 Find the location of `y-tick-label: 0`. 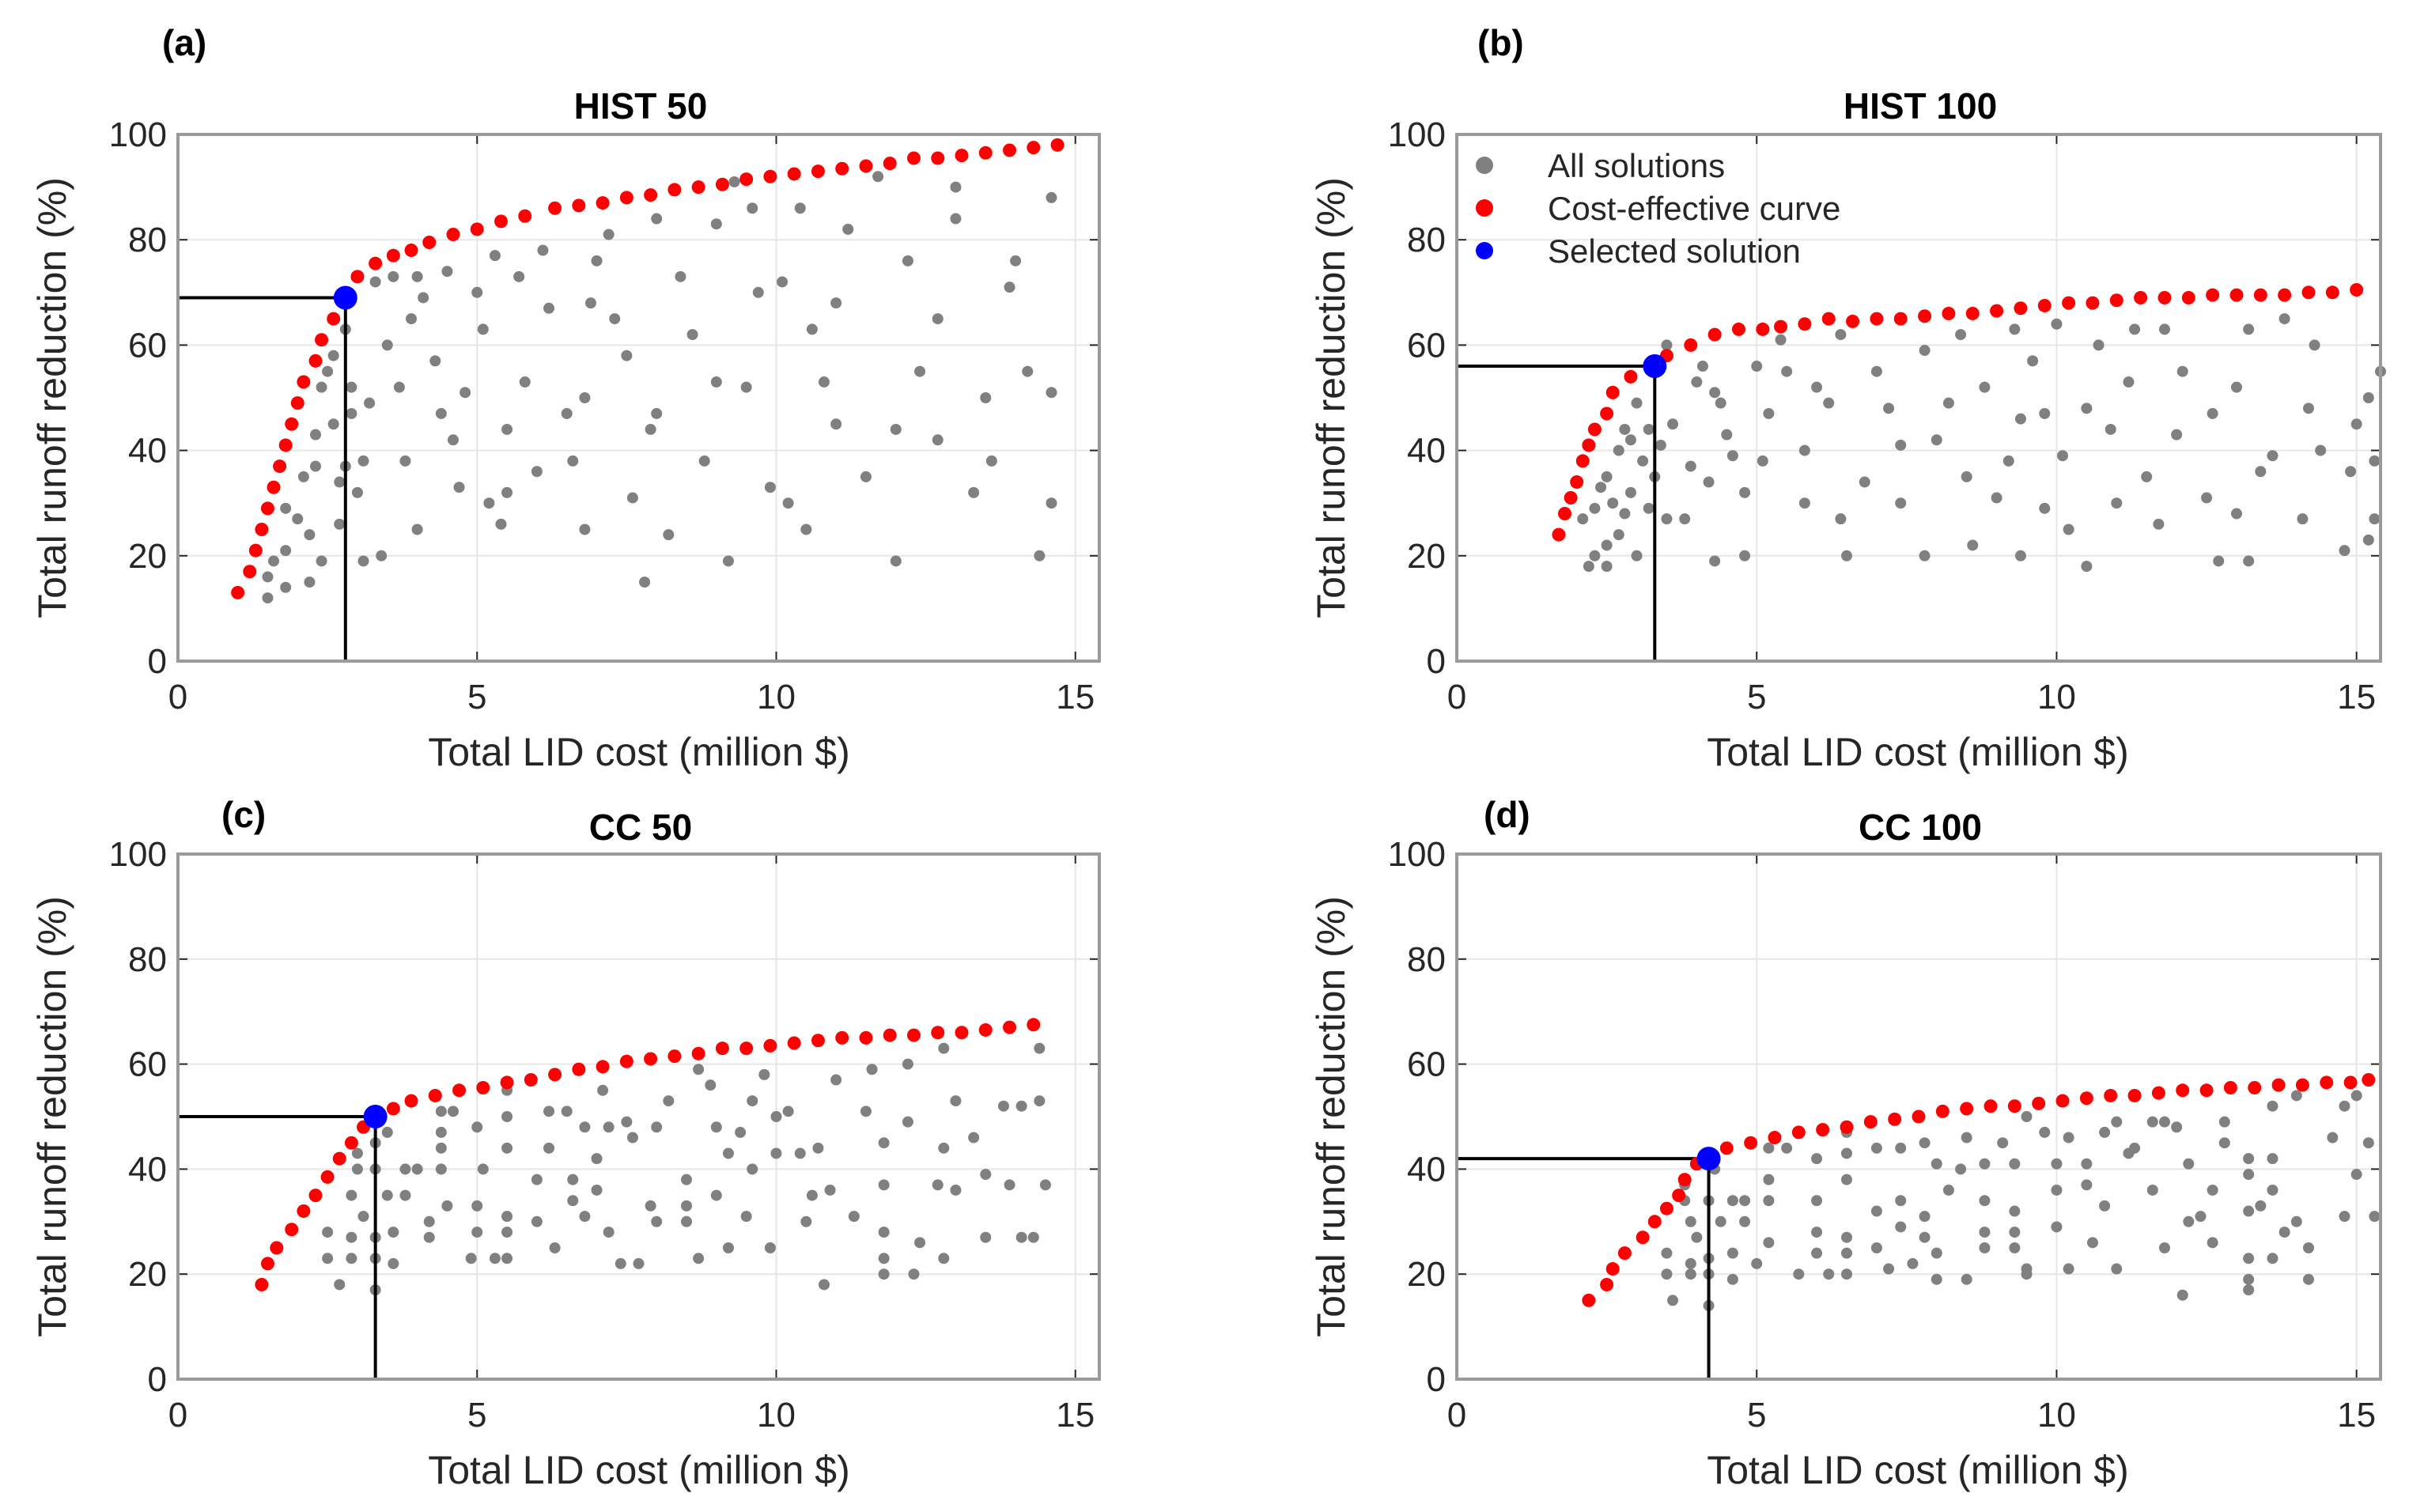

y-tick-label: 0 is located at coordinates (158, 1379).